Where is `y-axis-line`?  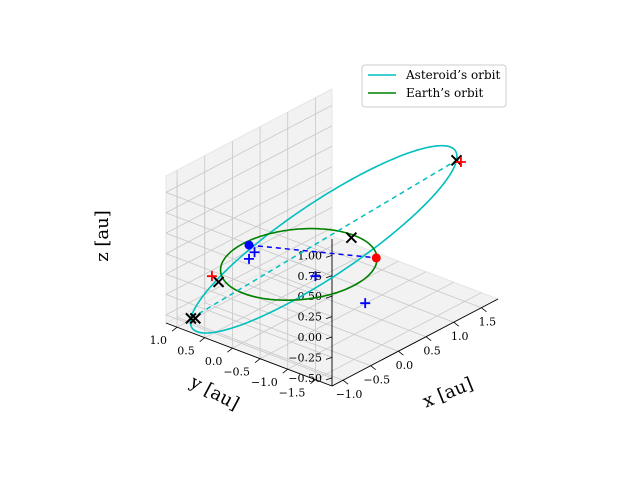
y-axis-line is located at coordinates (249, 354).